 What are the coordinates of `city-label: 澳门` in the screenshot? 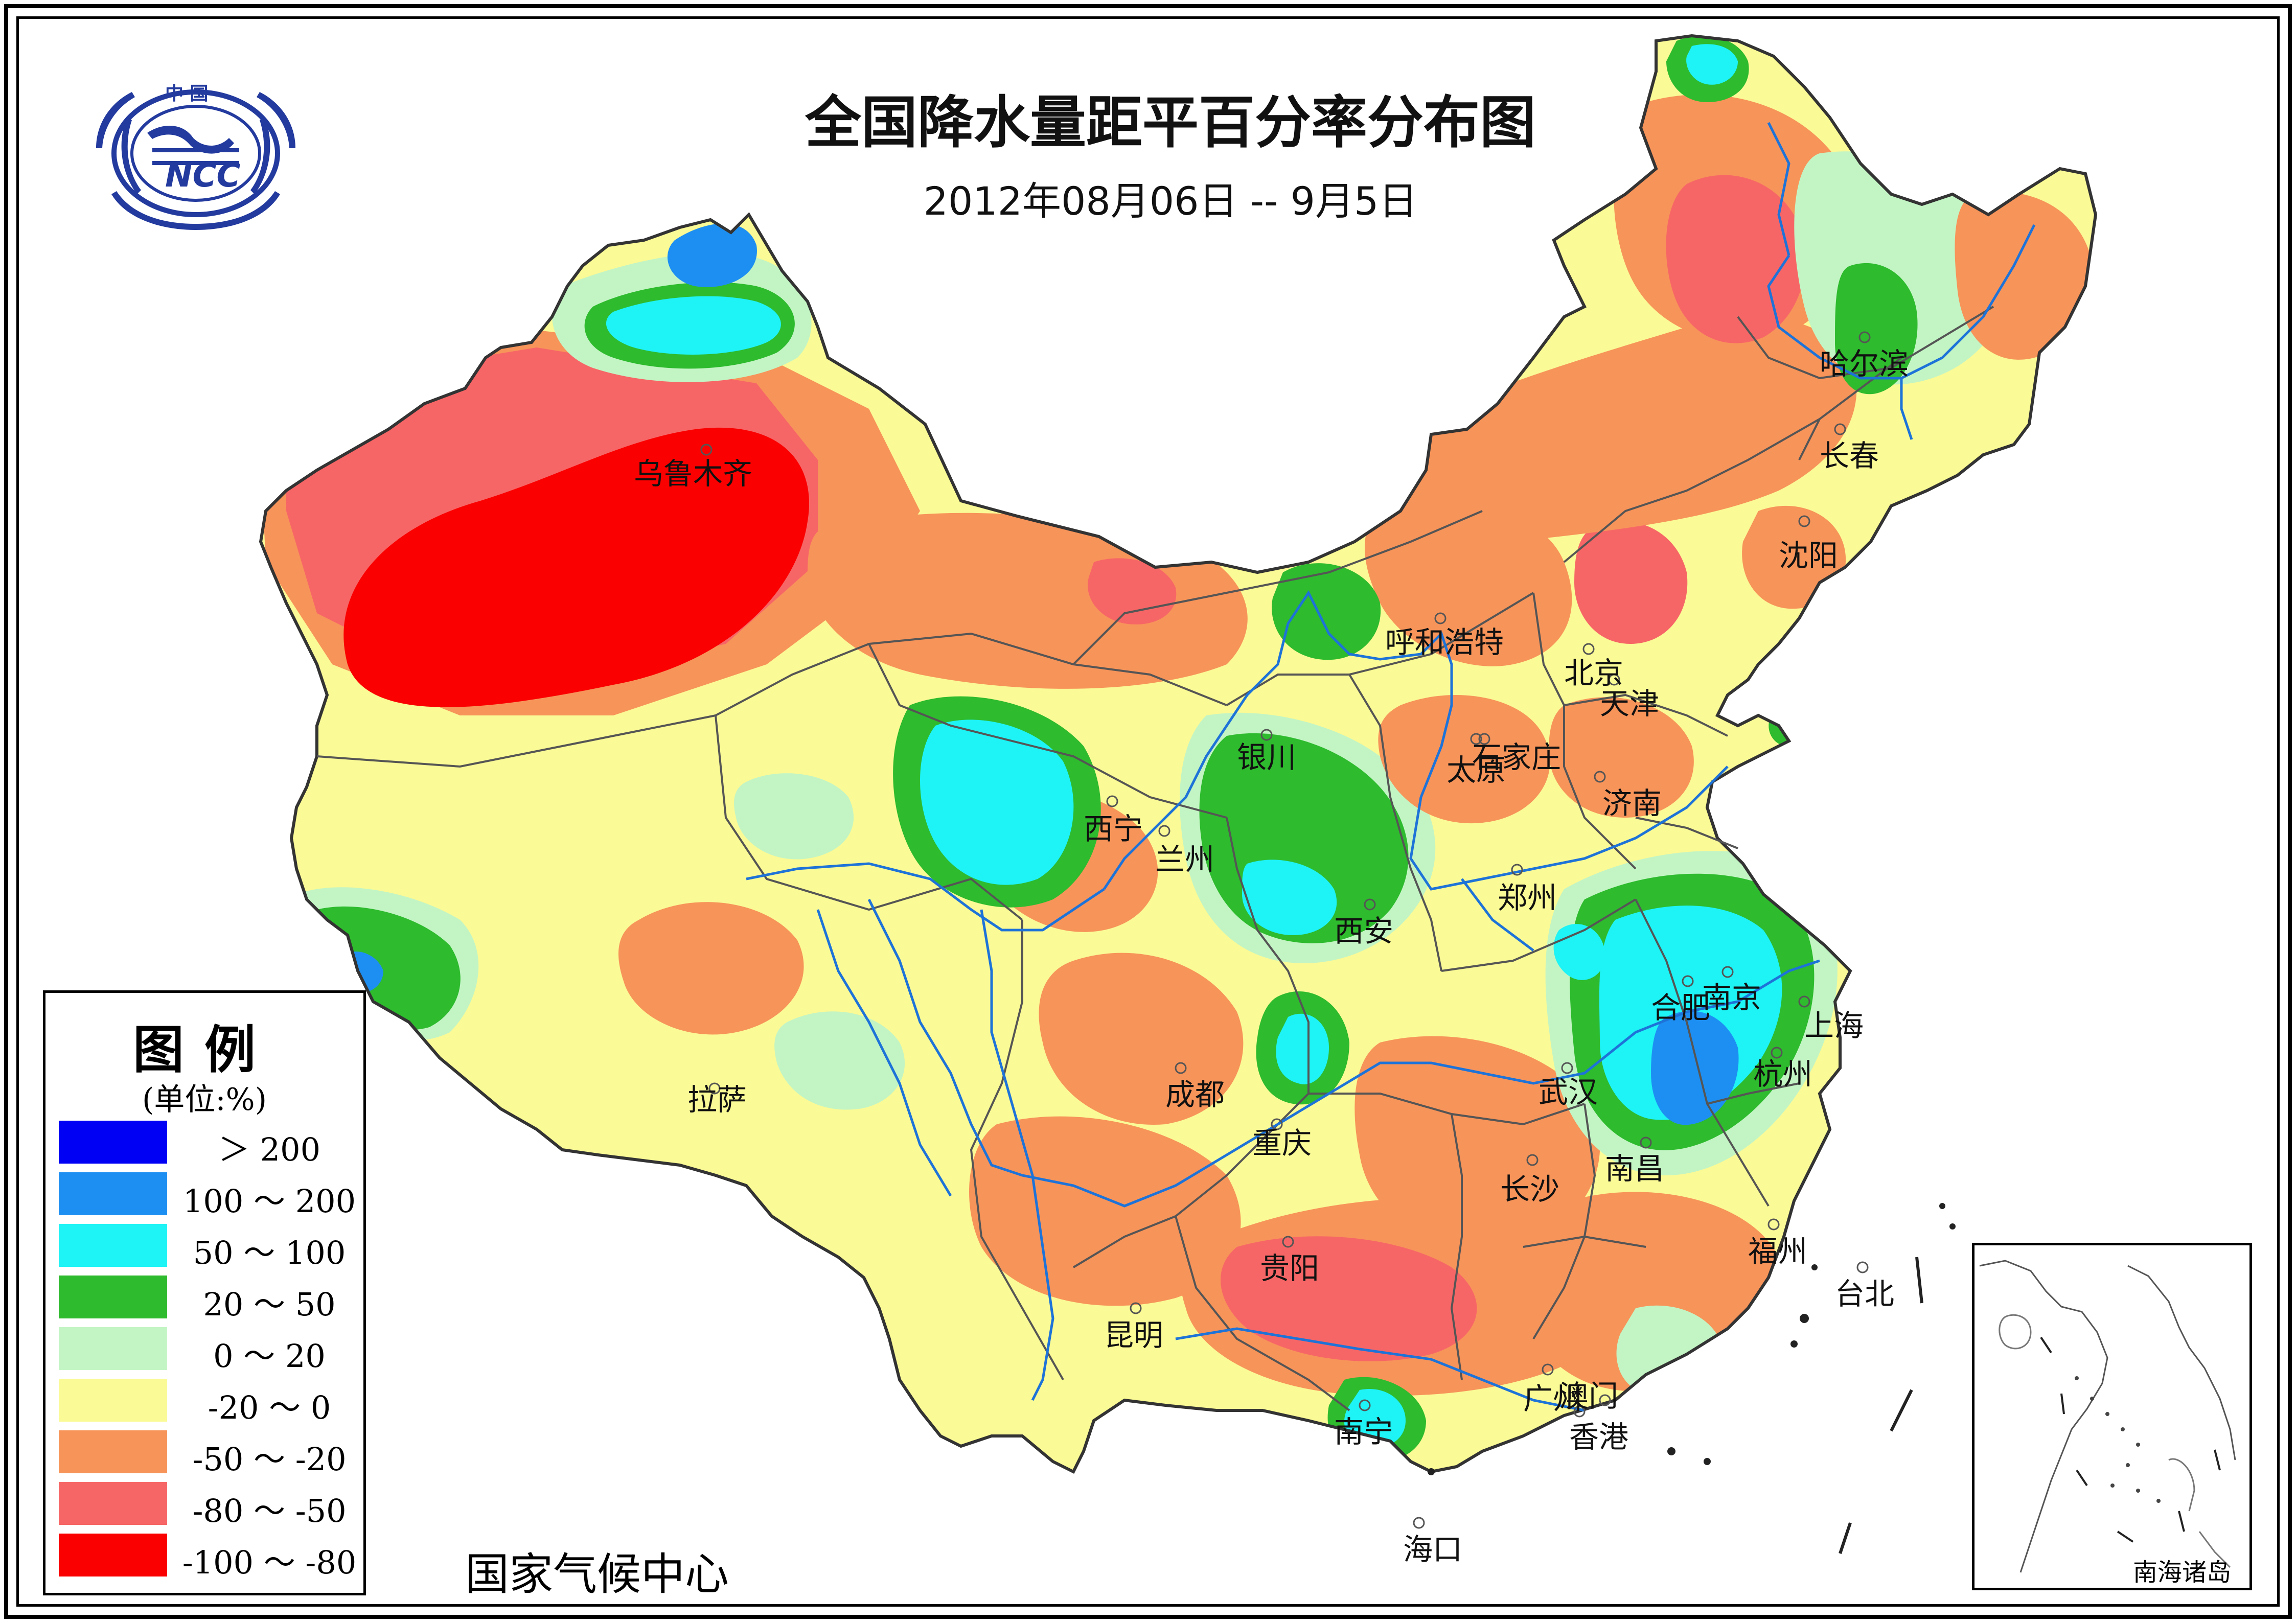 It's located at (1589, 1396).